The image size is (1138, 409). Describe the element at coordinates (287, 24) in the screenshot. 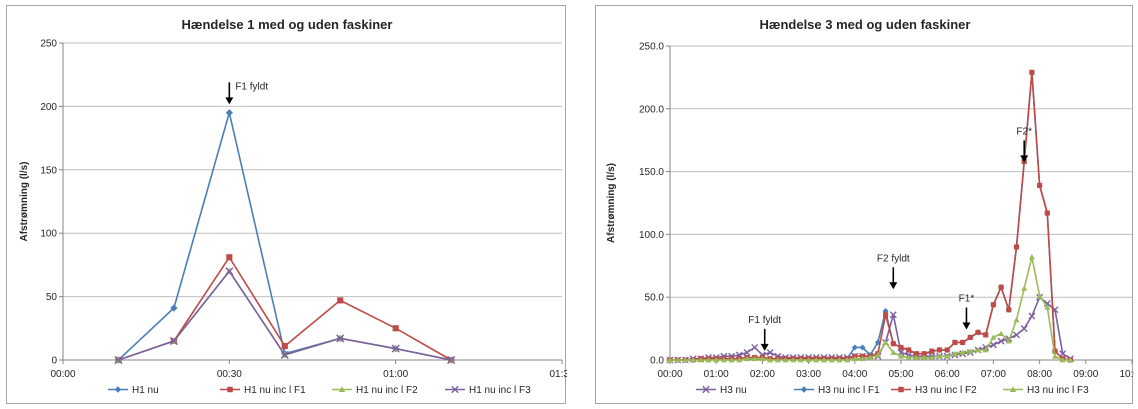

I see `chart-title: Hændelse 1 med og uden faskiner` at that location.